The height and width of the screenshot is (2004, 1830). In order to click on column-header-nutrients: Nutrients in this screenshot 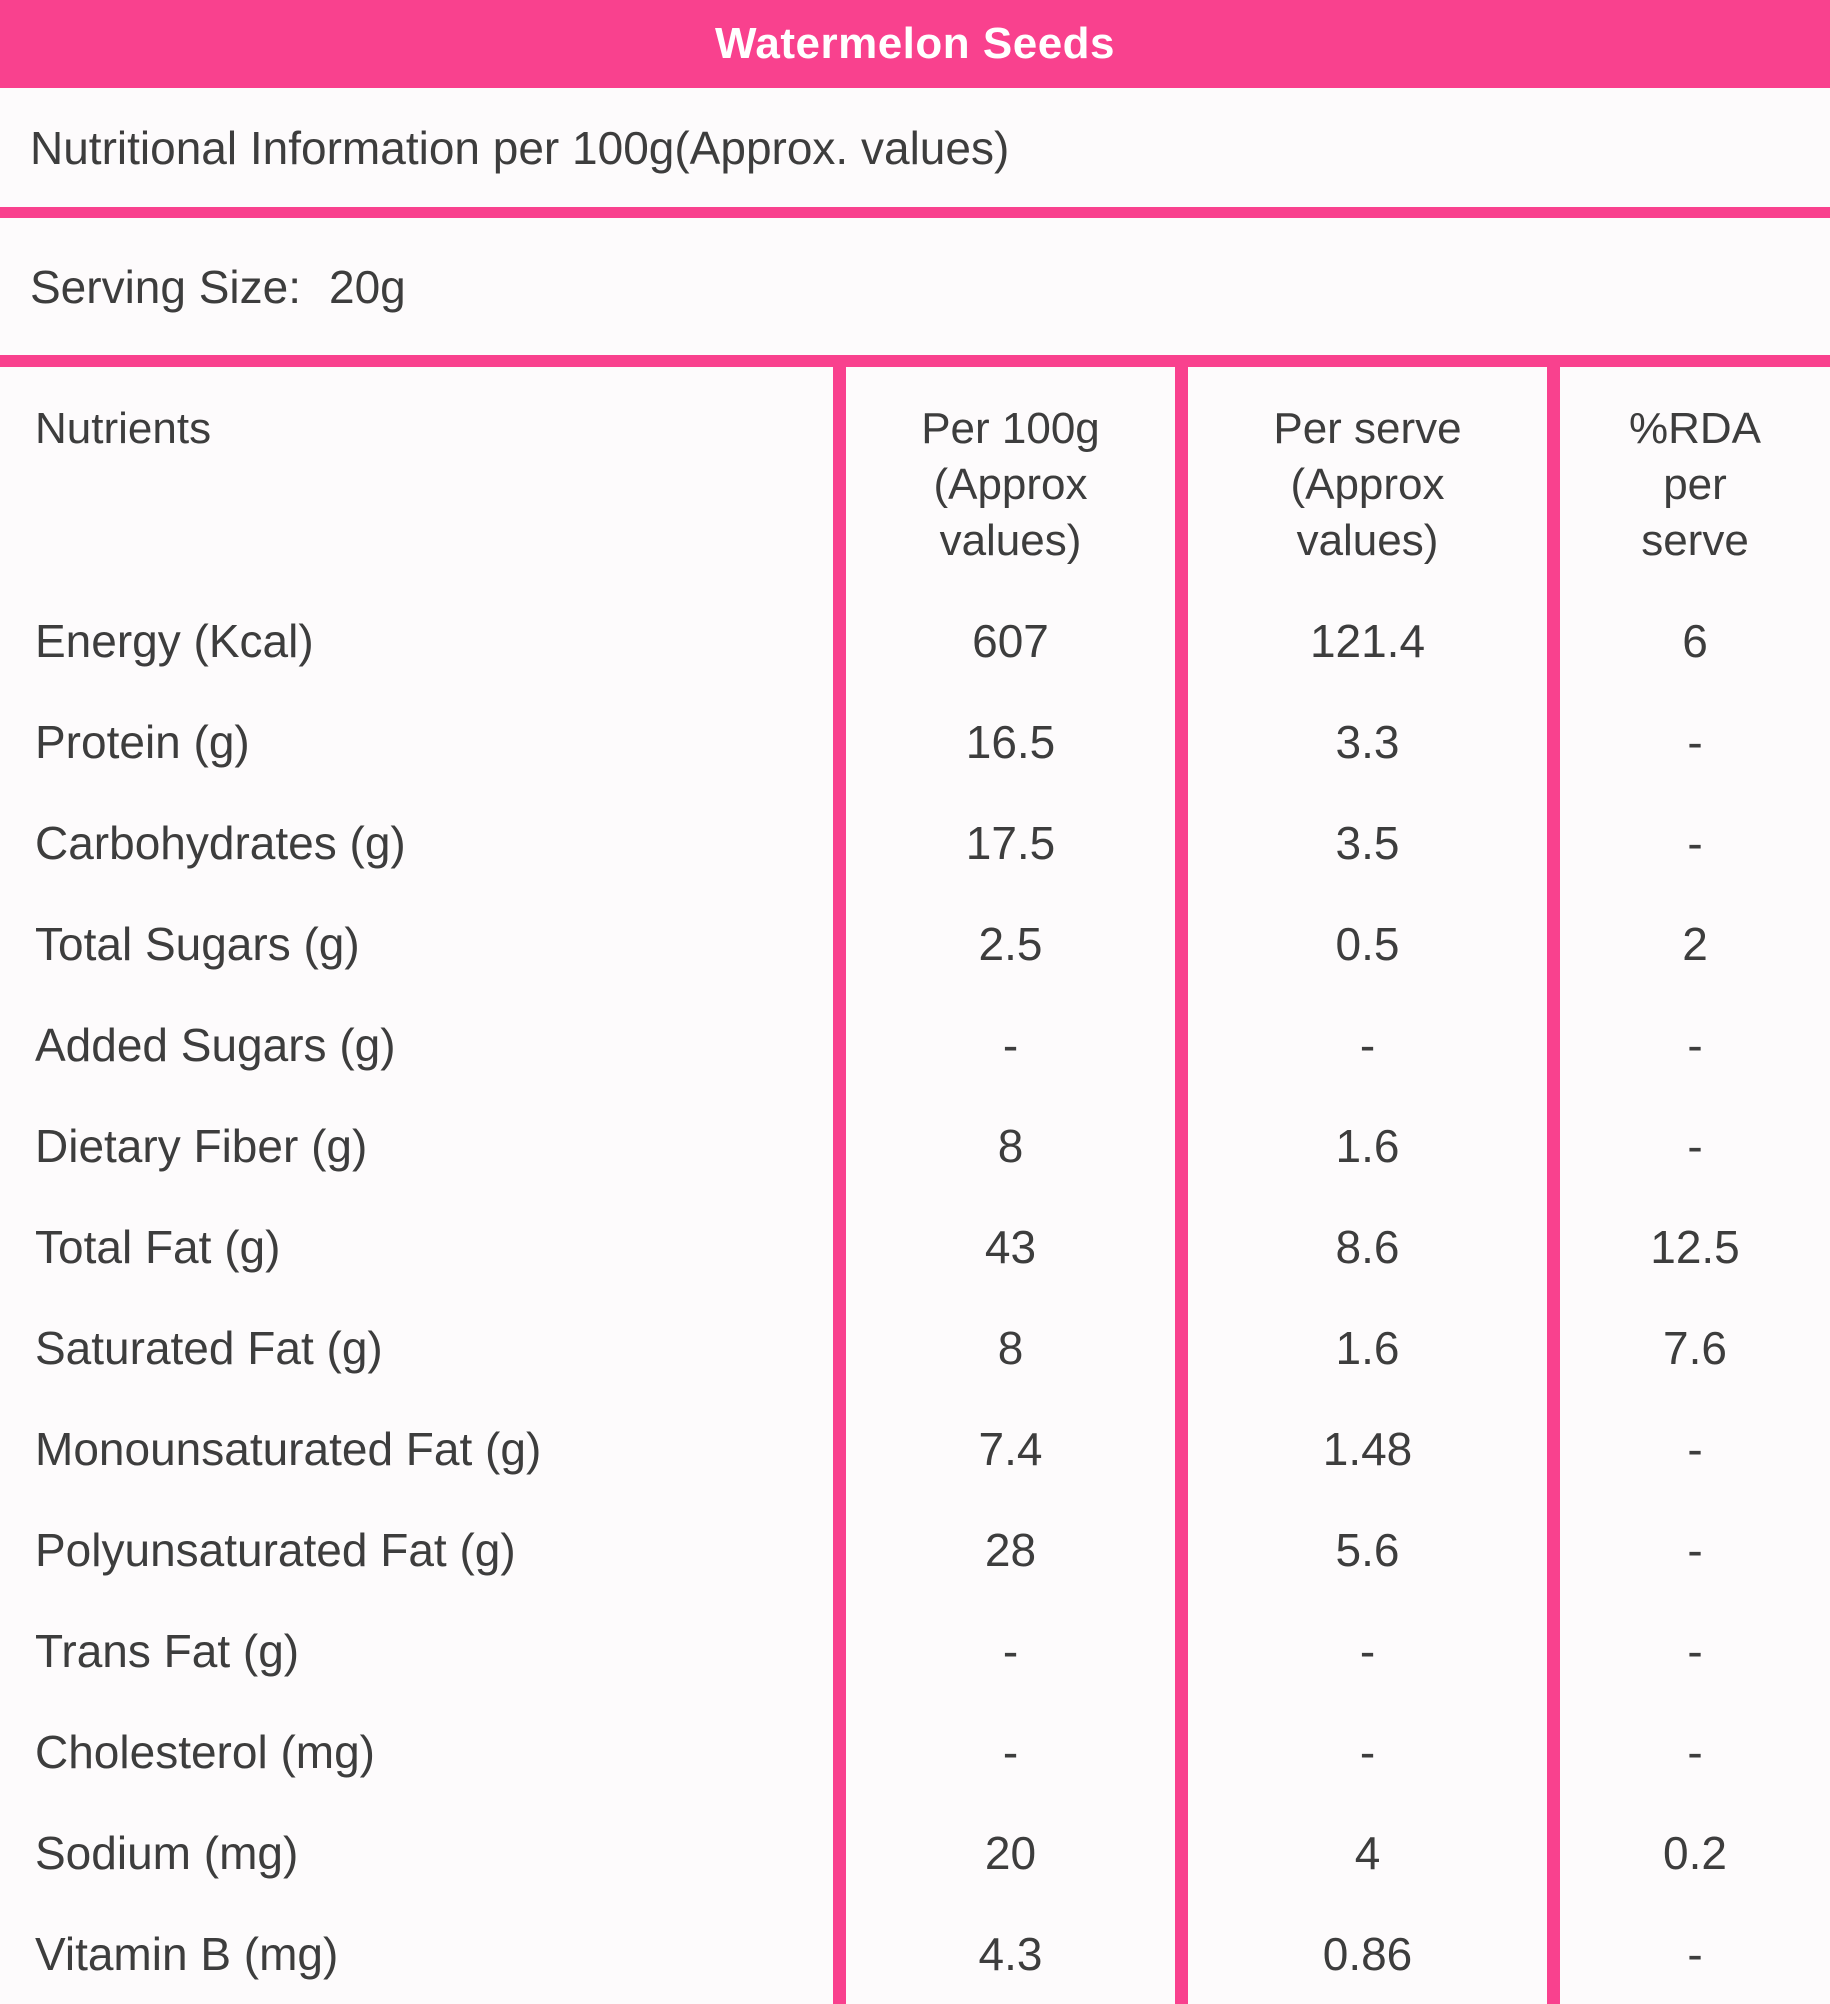, I will do `click(416, 478)`.